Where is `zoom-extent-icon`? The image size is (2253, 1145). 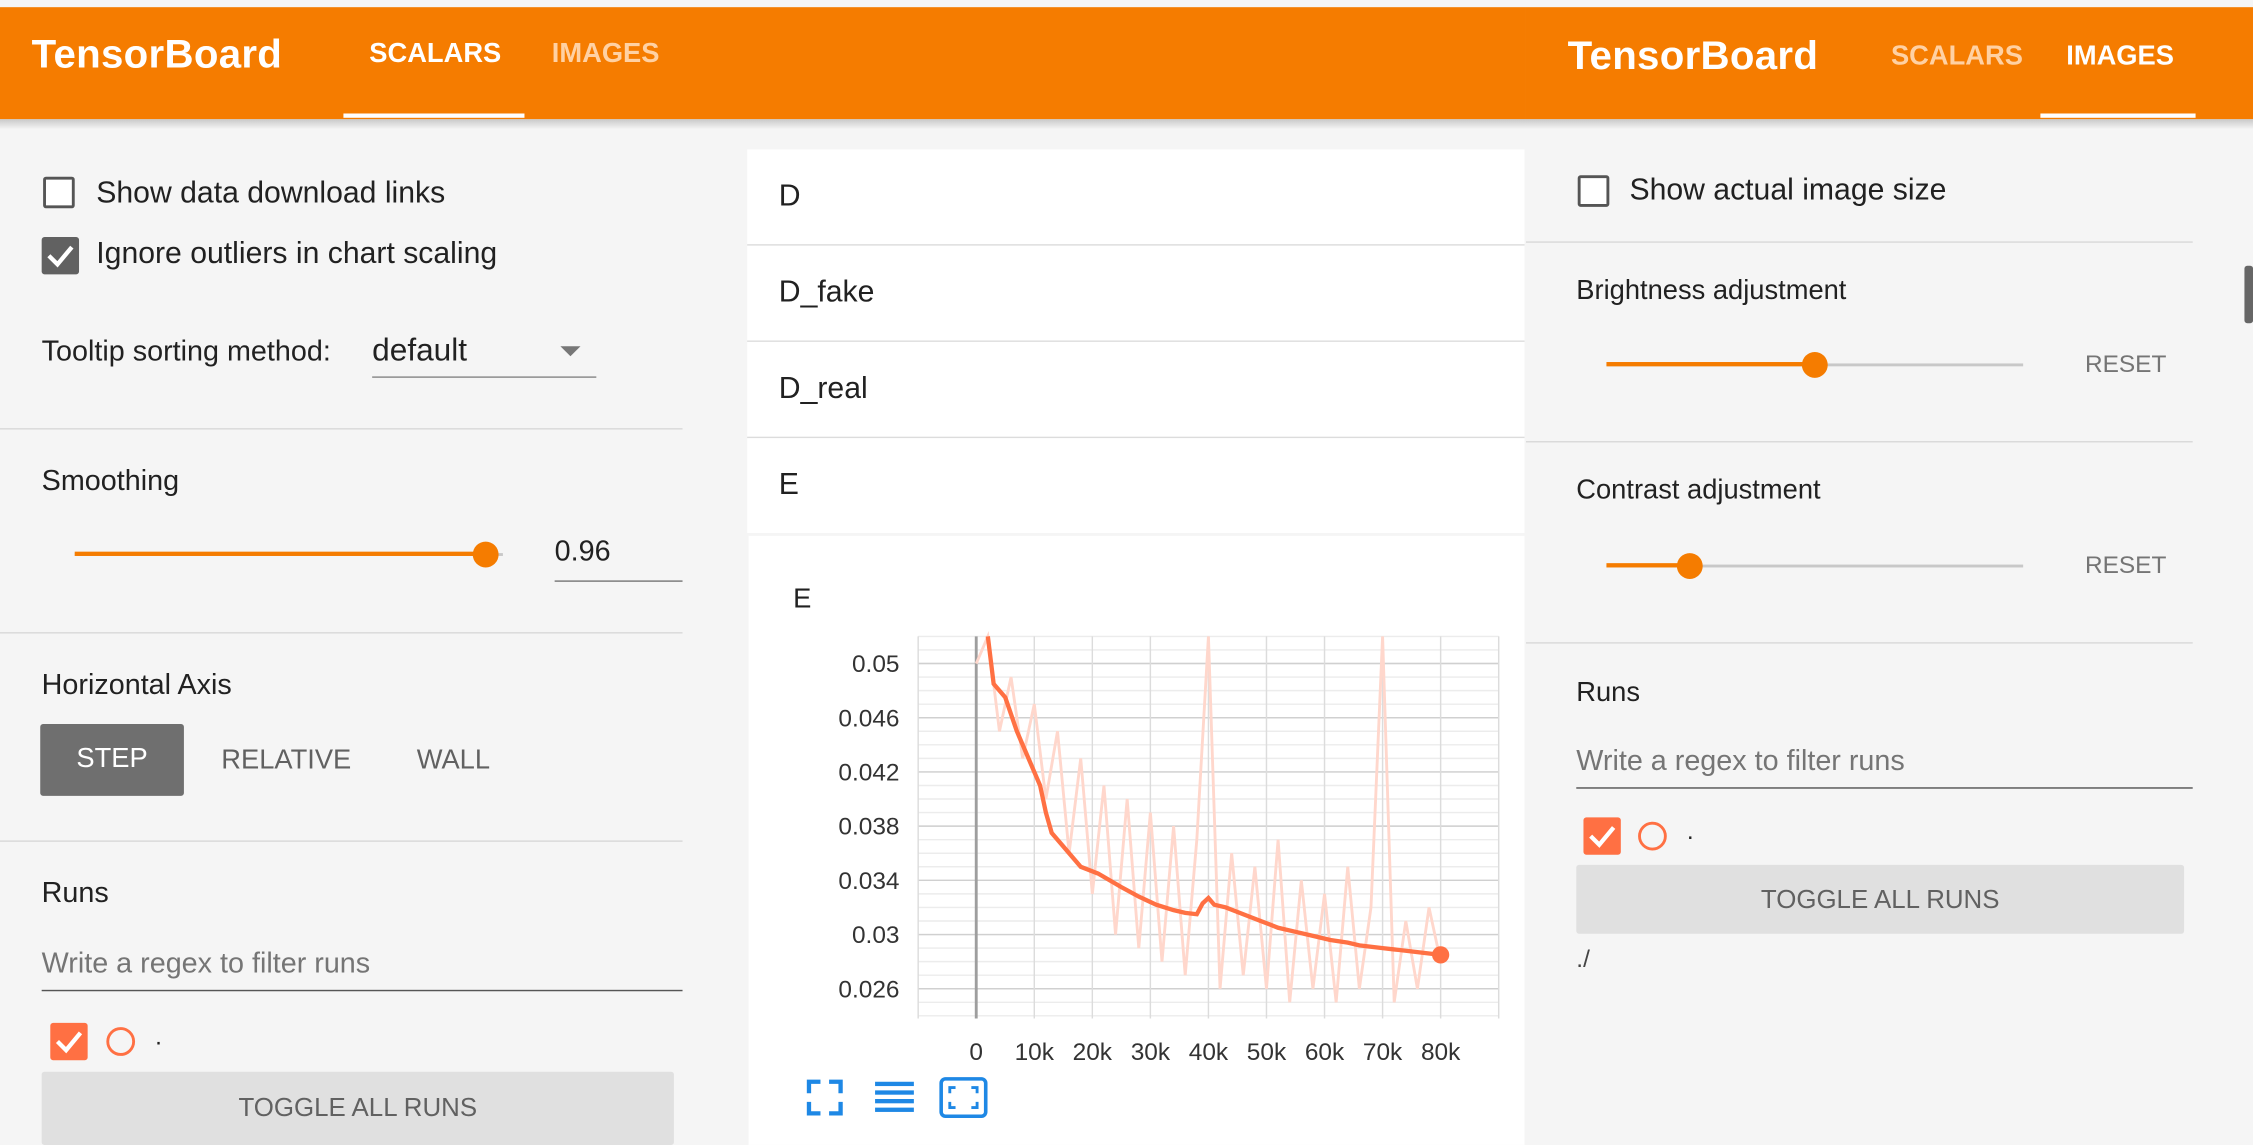
zoom-extent-icon is located at coordinates (963, 1098).